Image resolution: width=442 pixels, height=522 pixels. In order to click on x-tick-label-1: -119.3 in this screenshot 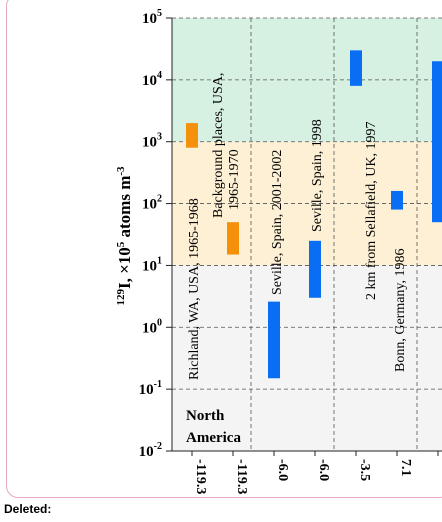, I will do `click(241, 476)`.